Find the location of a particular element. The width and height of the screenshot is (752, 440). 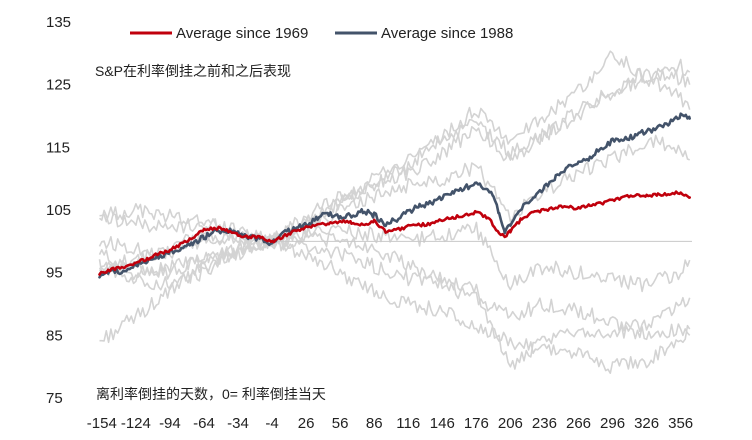

y-tick-label: 105 is located at coordinates (58, 210).